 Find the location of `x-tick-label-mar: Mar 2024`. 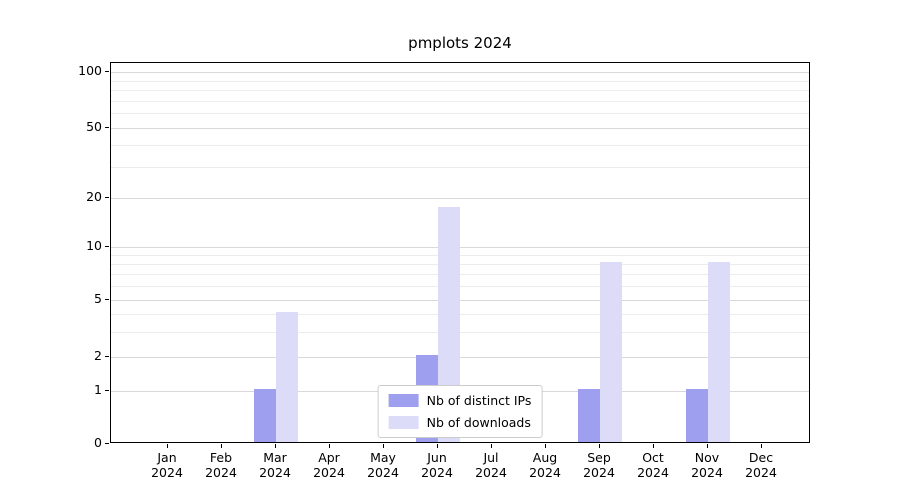

x-tick-label-mar: Mar 2024 is located at coordinates (275, 465).